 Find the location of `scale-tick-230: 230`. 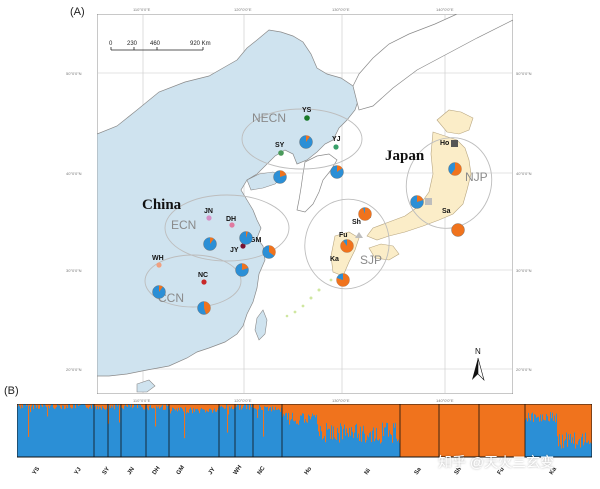

scale-tick-230: 230 is located at coordinates (132, 44).